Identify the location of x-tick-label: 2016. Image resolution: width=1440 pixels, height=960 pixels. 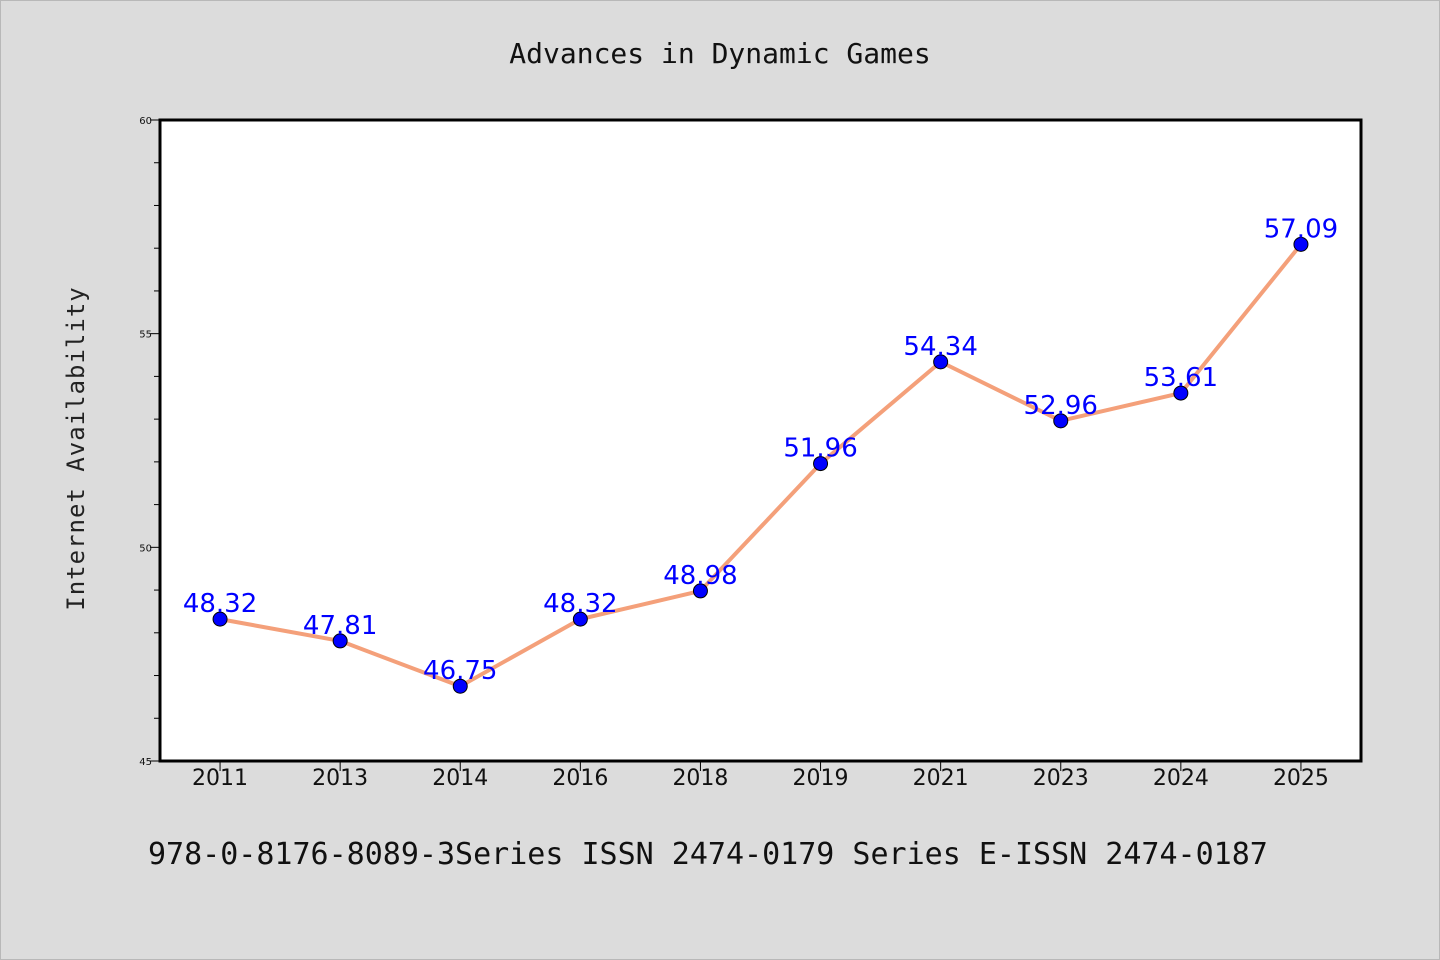
(580, 778).